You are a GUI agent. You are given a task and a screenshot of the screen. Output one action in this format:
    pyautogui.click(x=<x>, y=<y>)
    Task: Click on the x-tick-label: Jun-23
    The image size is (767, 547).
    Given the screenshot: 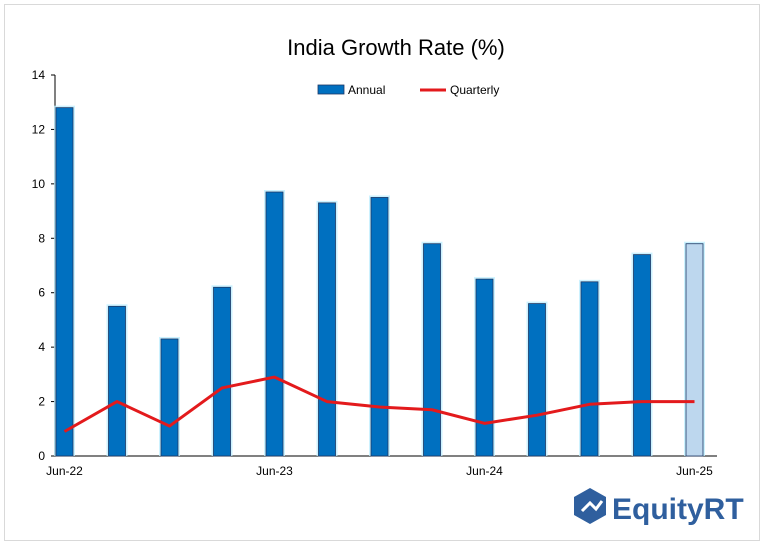 What is the action you would take?
    pyautogui.click(x=274, y=471)
    